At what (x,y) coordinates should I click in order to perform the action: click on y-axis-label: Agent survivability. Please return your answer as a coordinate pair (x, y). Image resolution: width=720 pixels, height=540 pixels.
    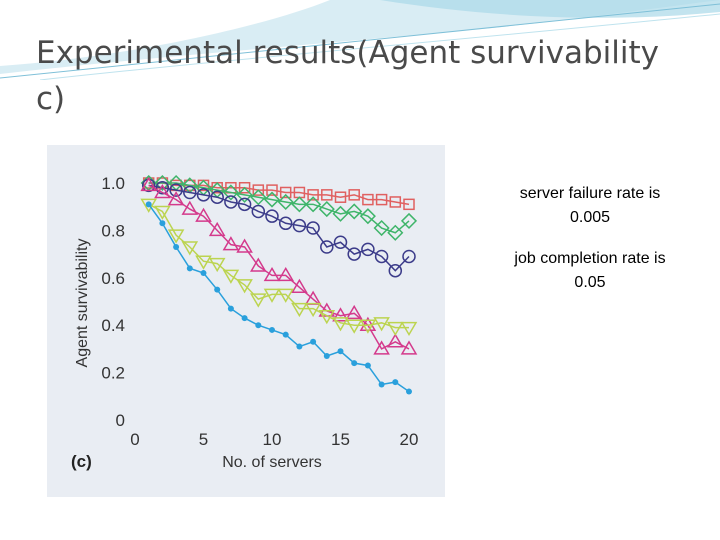
    Looking at the image, I should click on (82, 303).